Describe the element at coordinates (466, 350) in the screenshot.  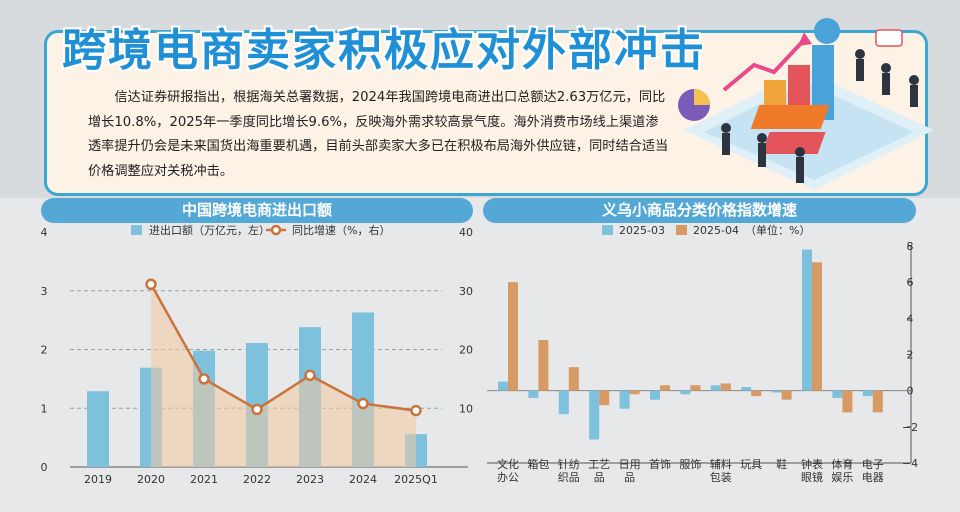
I see `y-right-tick-label: 20` at that location.